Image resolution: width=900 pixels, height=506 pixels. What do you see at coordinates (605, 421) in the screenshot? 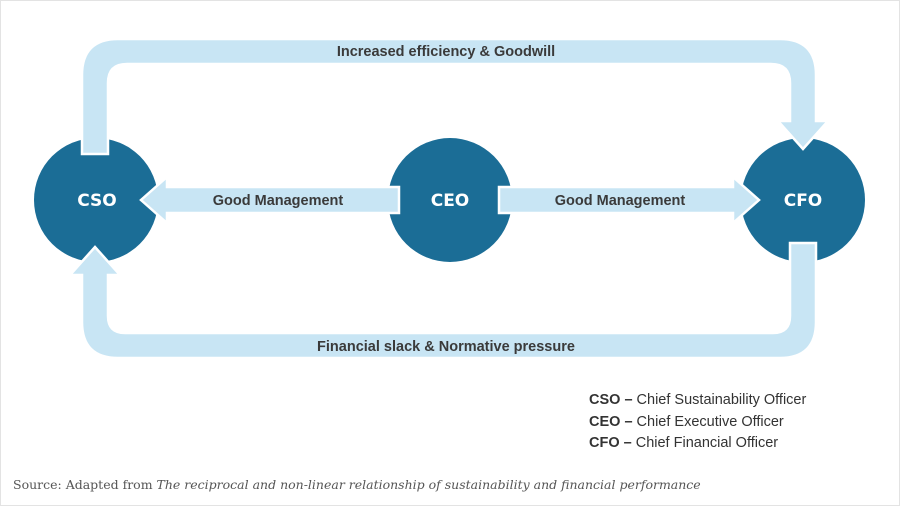
I see `legend-abbr: CEO` at bounding box center [605, 421].